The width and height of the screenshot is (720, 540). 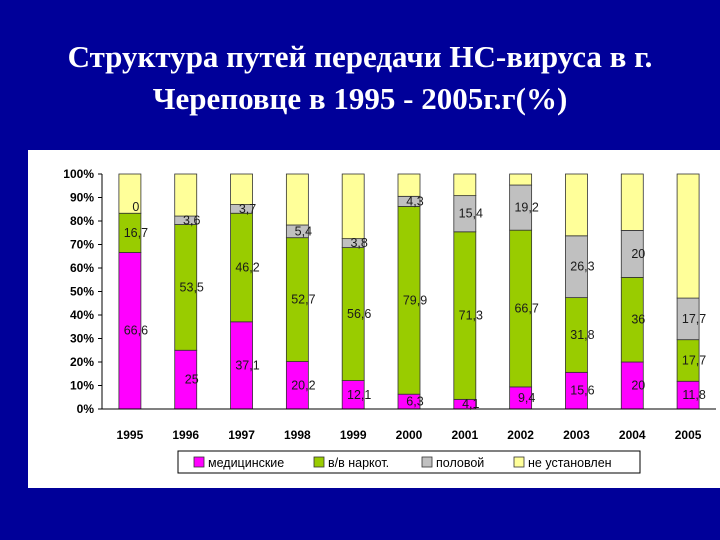 What do you see at coordinates (192, 380) in the screenshot?
I see `data-label: 25` at bounding box center [192, 380].